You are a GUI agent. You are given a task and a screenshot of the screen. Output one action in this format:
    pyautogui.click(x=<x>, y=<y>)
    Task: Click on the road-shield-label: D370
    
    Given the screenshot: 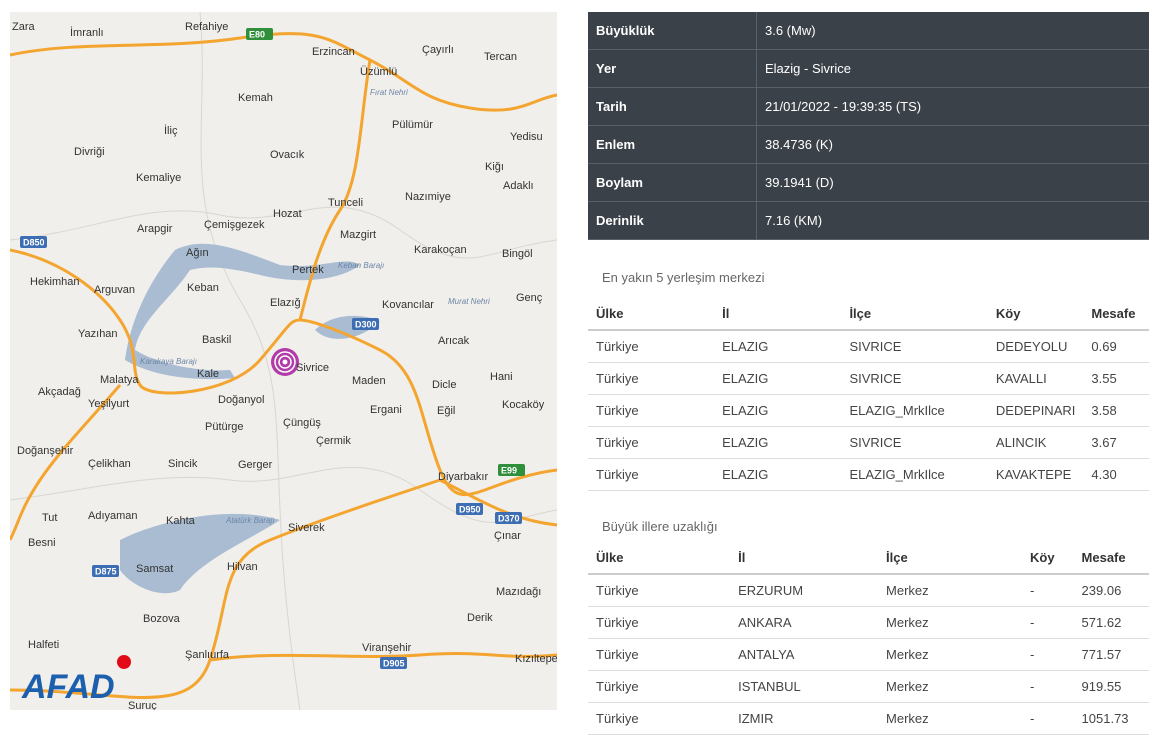 What is the action you would take?
    pyautogui.click(x=509, y=519)
    